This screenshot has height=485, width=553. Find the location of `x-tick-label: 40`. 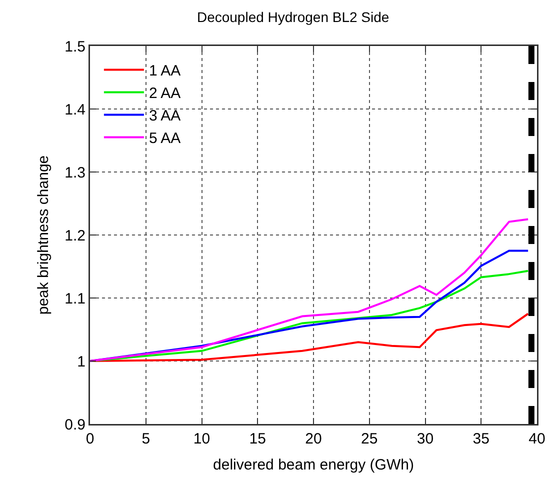

x-tick-label: 40 is located at coordinates (537, 439).